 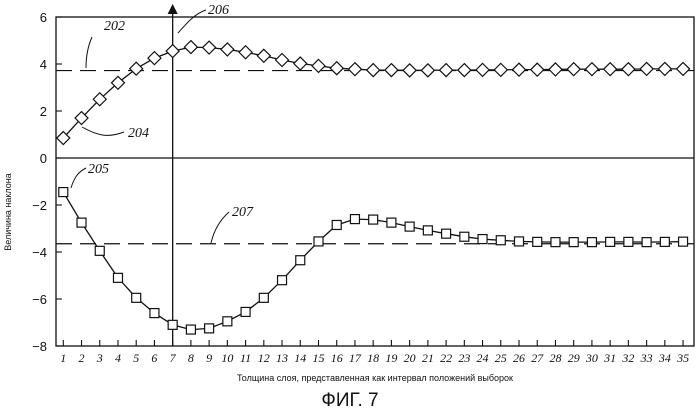 What do you see at coordinates (282, 358) in the screenshot?
I see `x-tick-label: 13` at bounding box center [282, 358].